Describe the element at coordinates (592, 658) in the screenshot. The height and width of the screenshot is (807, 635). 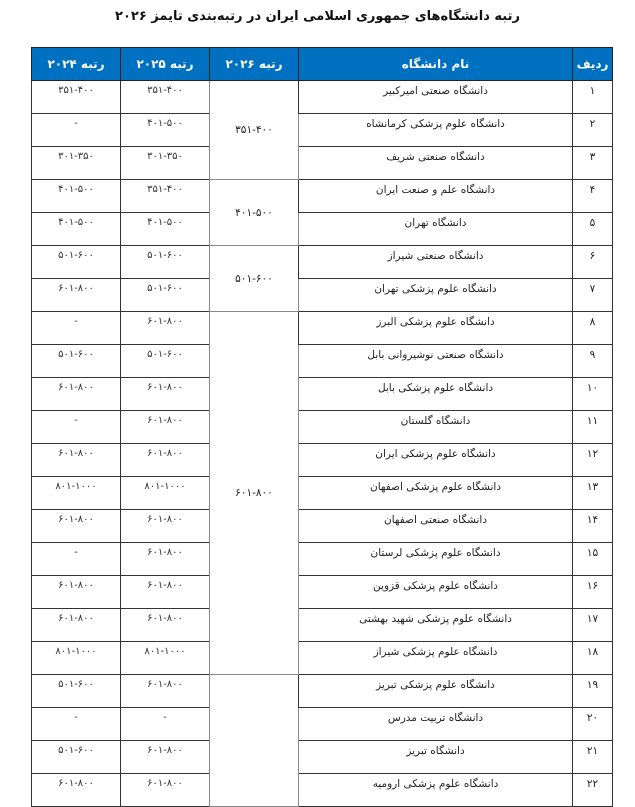
I see `row-number: ۱۸` at that location.